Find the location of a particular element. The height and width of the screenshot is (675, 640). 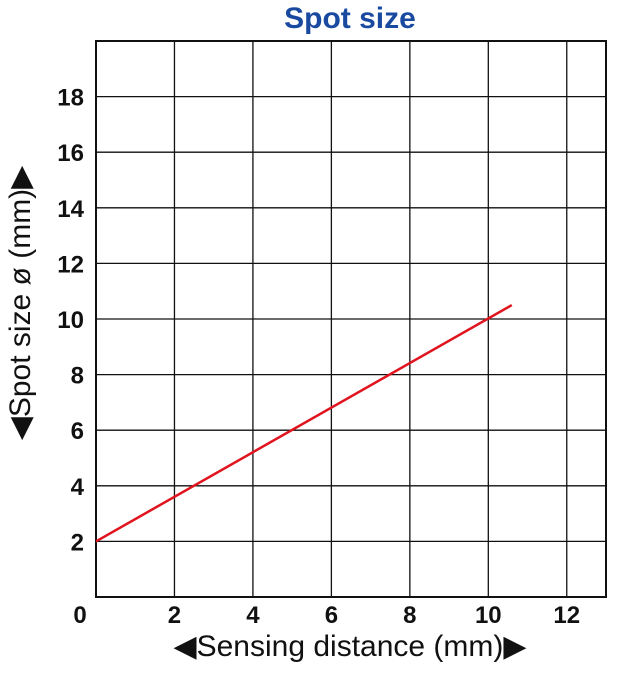

y-tick-label: 14 is located at coordinates (70, 209).